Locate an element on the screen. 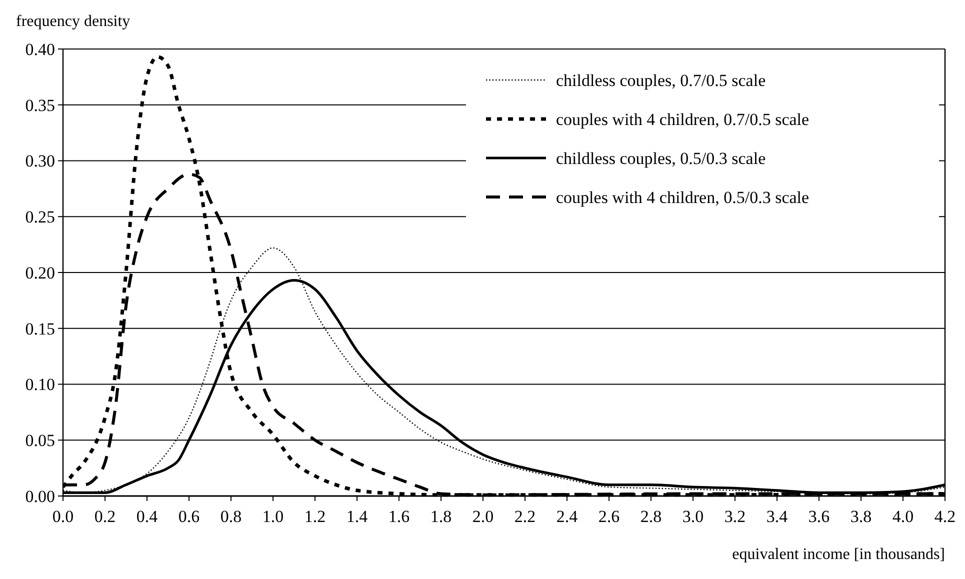 This screenshot has height=579, width=965. x-tick-label: 2.4 is located at coordinates (567, 516).